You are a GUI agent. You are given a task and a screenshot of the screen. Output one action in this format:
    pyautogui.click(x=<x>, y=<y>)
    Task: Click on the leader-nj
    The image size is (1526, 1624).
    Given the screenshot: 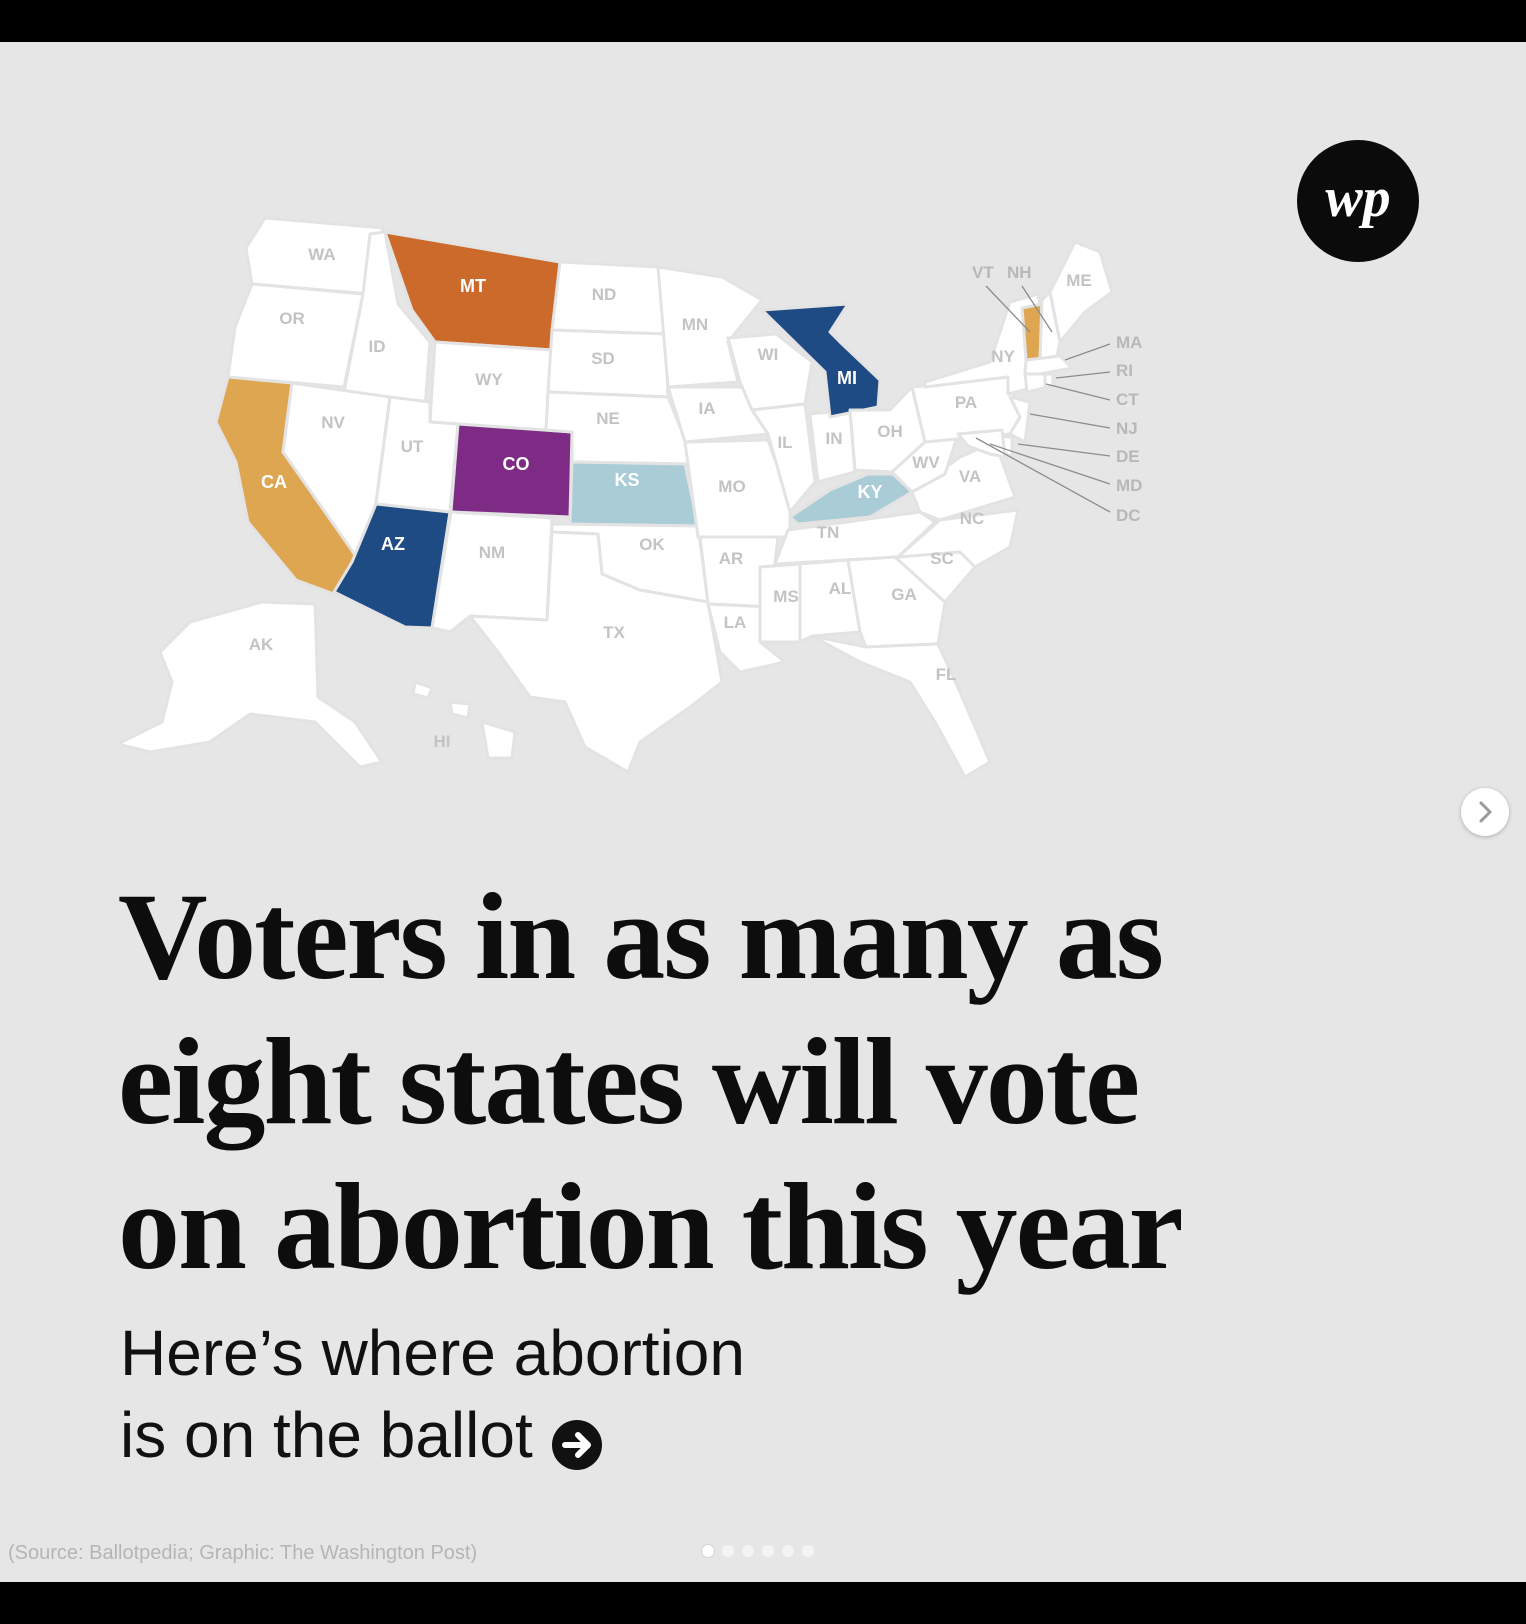 What is the action you would take?
    pyautogui.click(x=1070, y=421)
    